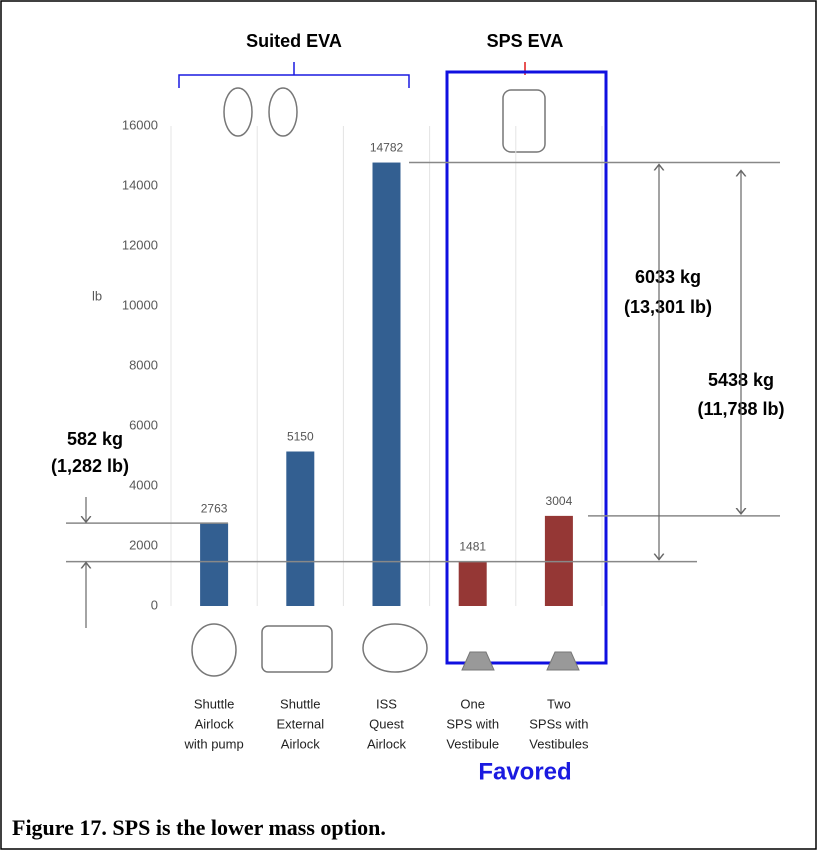  What do you see at coordinates (143, 544) in the screenshot?
I see `y-tick-label: 2000` at bounding box center [143, 544].